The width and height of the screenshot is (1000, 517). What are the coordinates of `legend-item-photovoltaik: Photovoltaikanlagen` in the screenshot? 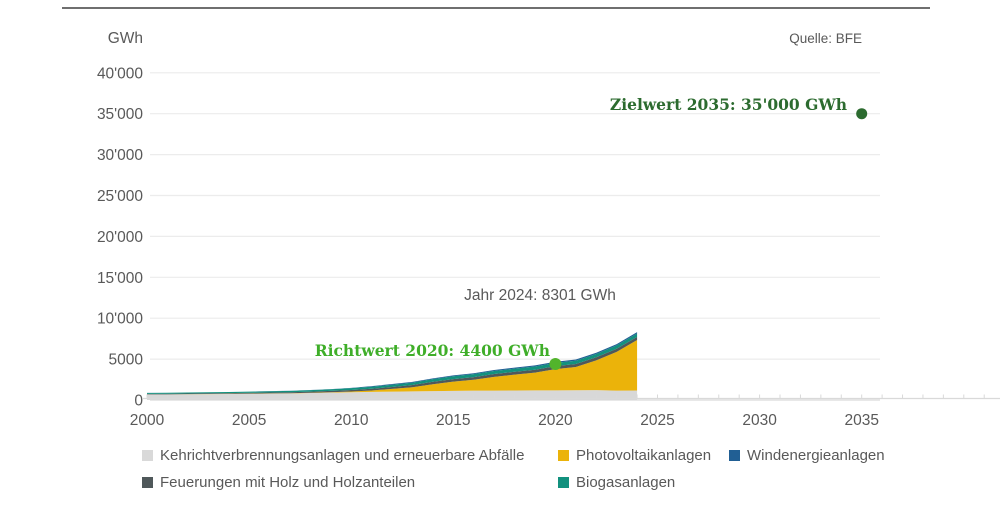 It's located at (635, 455).